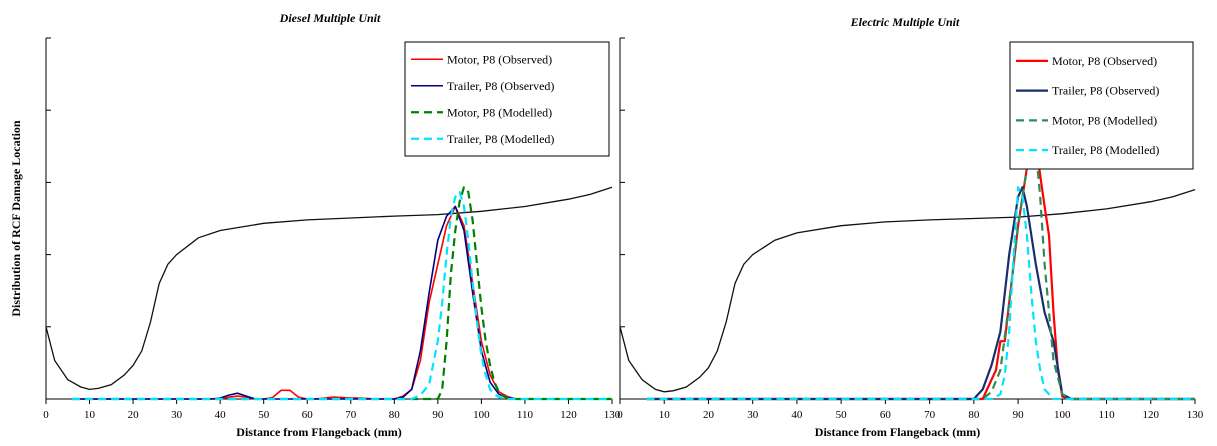 The image size is (1217, 446). Describe the element at coordinates (16, 218) in the screenshot. I see `y-axis-label: Distribution of RCF Damage Location` at that location.